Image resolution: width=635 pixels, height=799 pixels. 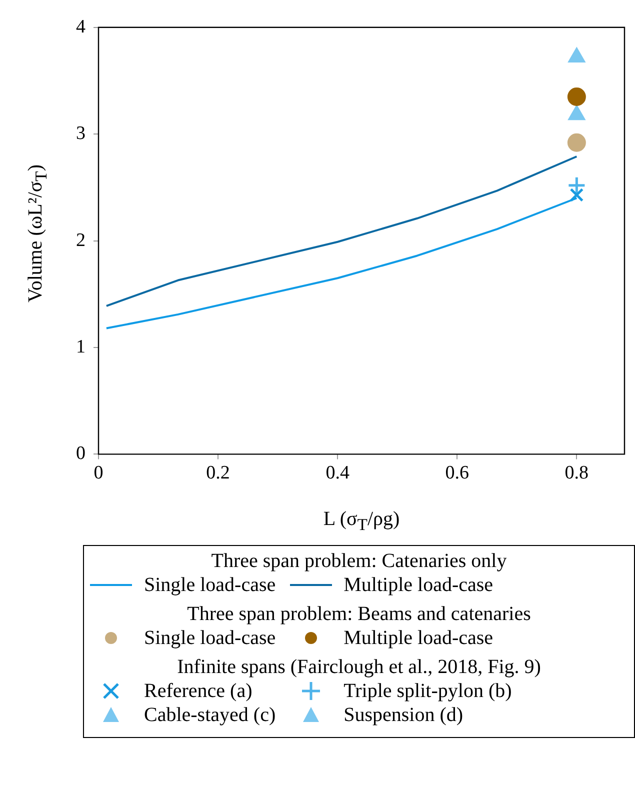 I want to click on legend-label: Cable-stayed (c), so click(x=210, y=715).